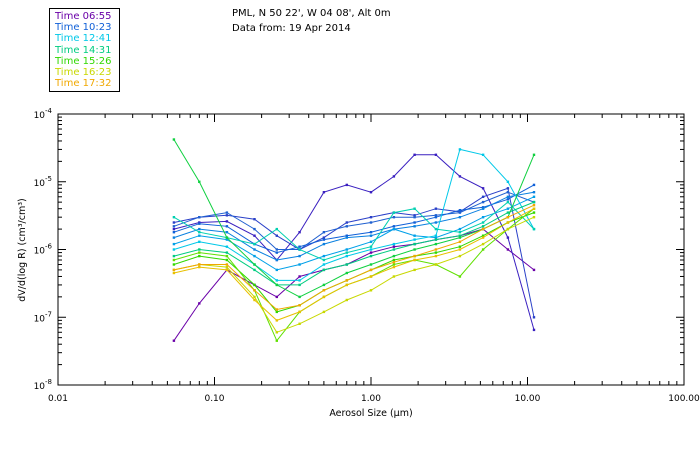 The image size is (700, 450). I want to click on y-tick-label: 10⁻⁴, so click(43, 114).